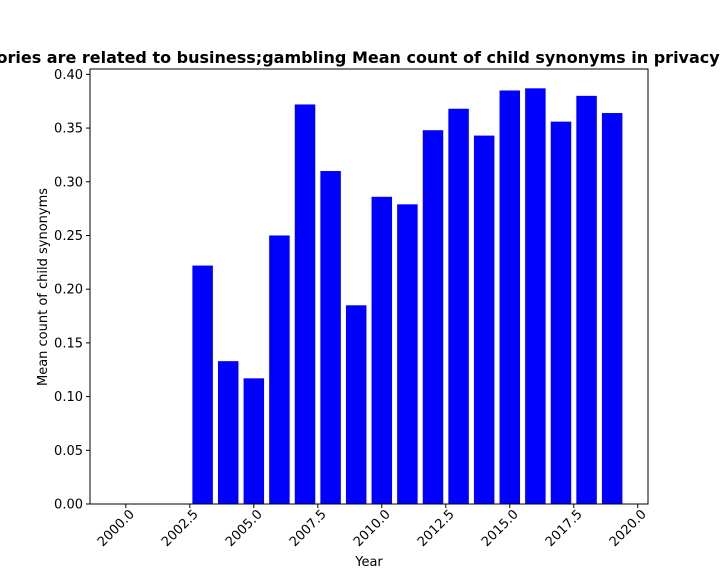  I want to click on x-tick-label: 2007.5, so click(308, 528).